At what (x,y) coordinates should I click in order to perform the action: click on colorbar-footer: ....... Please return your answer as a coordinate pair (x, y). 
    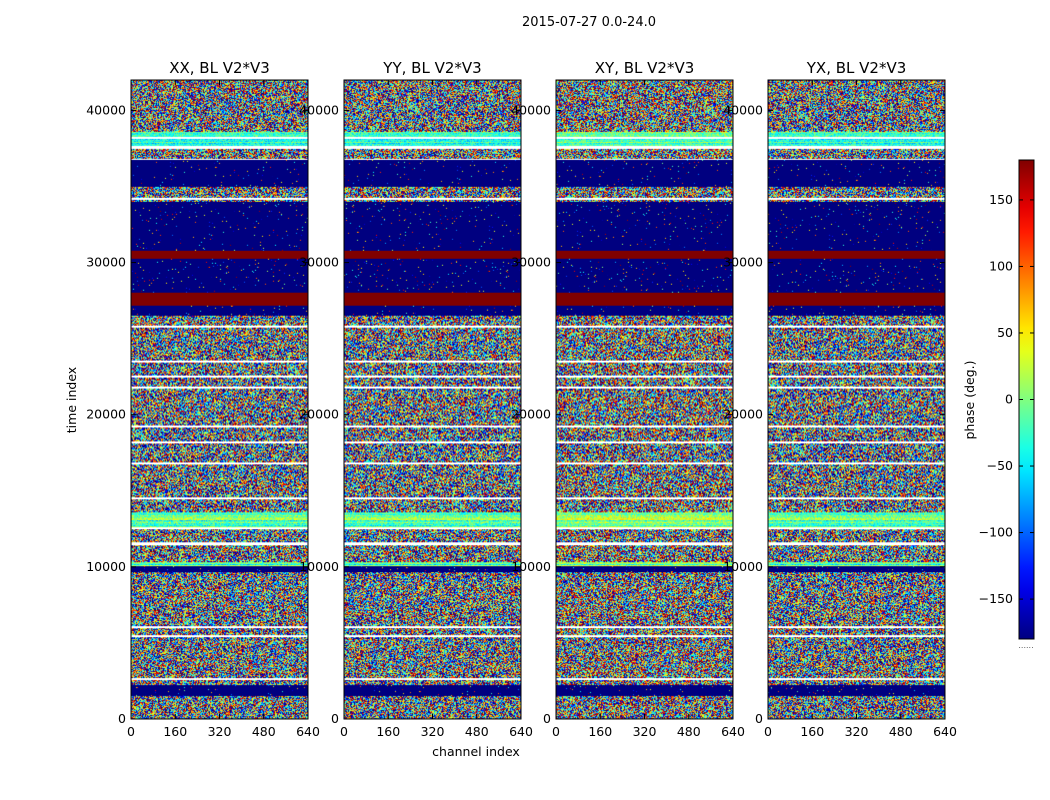
    Looking at the image, I should click on (1025, 645).